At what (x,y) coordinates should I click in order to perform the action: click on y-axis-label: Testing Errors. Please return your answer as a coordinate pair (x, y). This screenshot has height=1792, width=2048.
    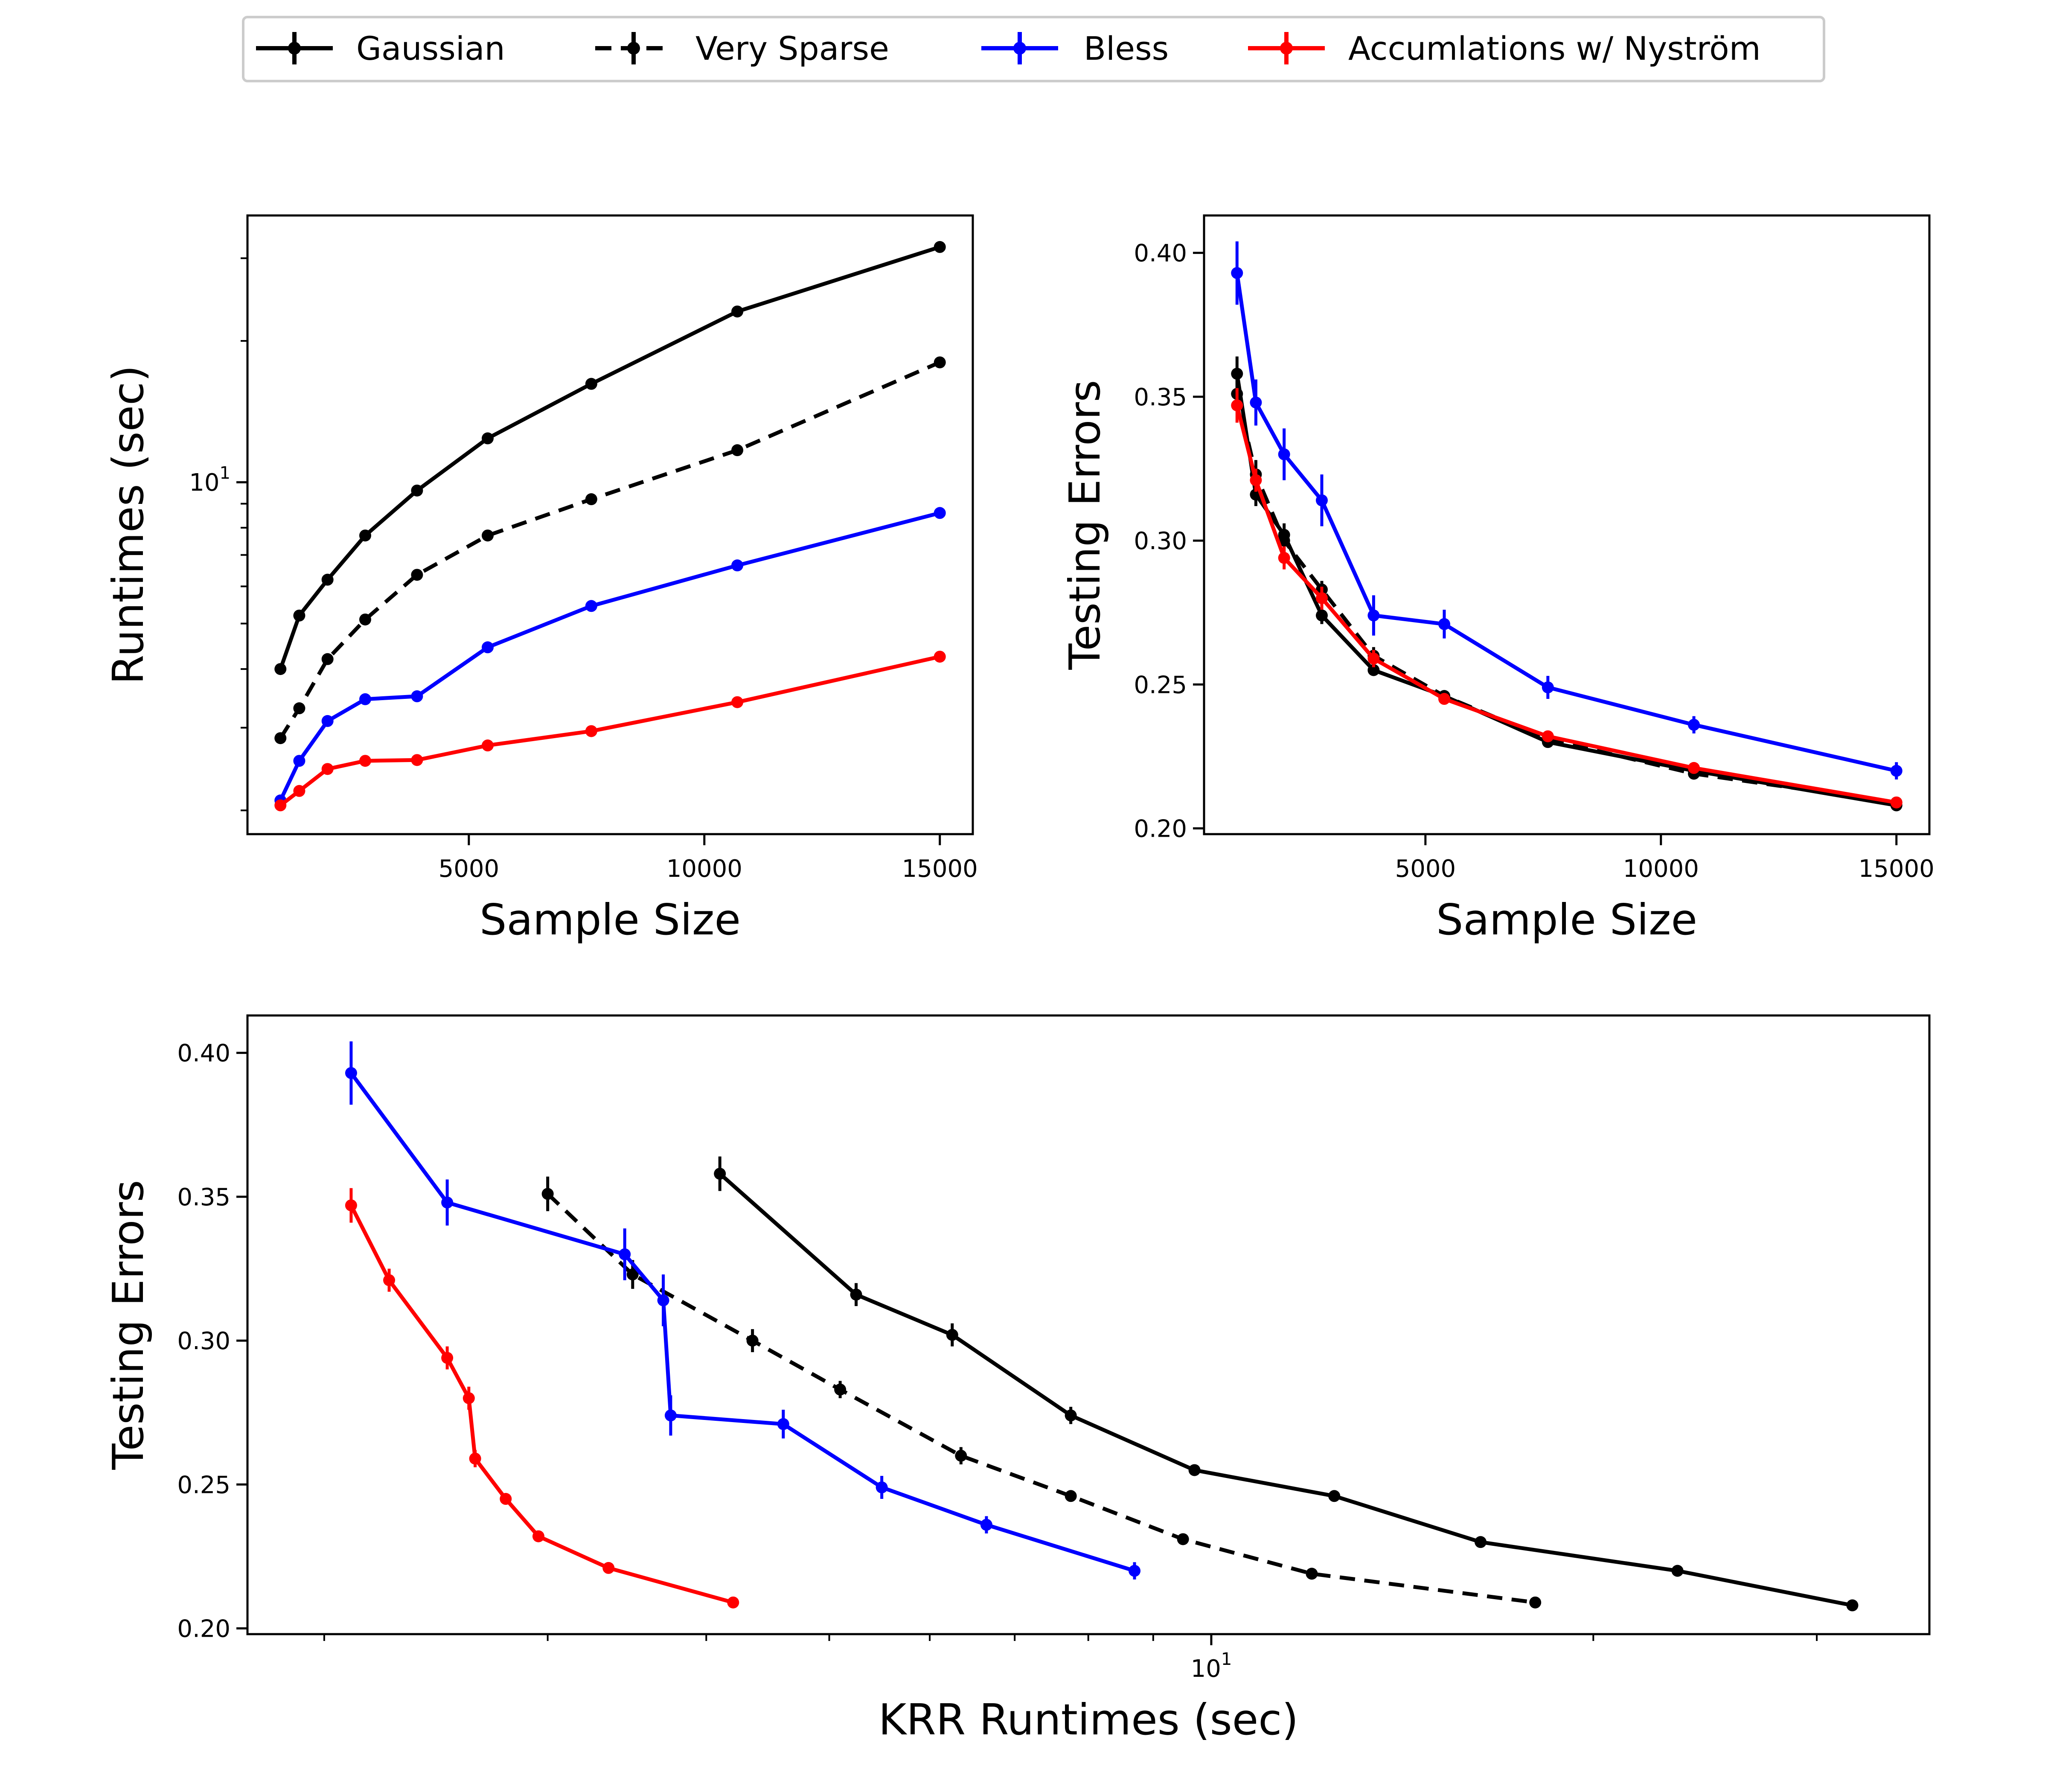
    Looking at the image, I should click on (128, 1325).